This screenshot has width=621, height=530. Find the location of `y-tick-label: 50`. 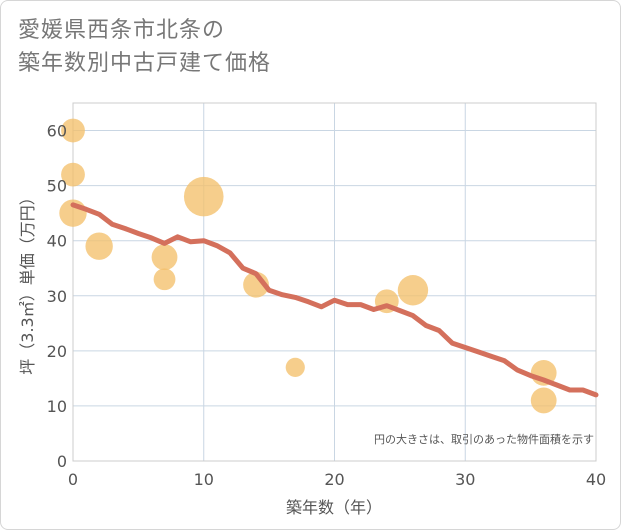

y-tick-label: 50 is located at coordinates (57, 186).